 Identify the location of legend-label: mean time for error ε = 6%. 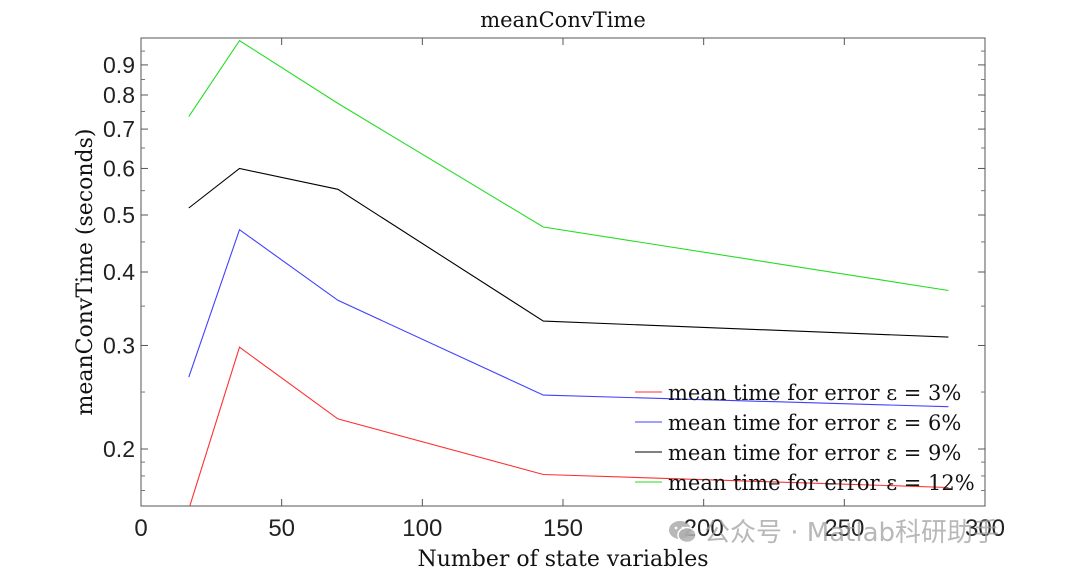
(814, 423).